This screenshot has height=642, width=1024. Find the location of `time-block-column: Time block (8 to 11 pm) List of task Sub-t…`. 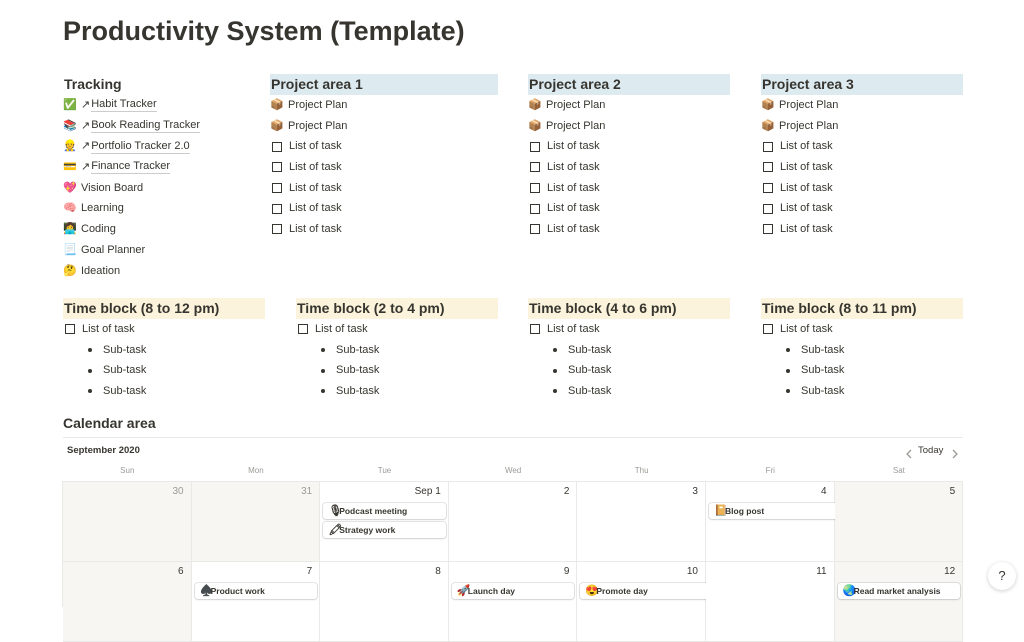

time-block-column: Time block (8 to 11 pm) List of task Sub-t… is located at coordinates (862, 350).